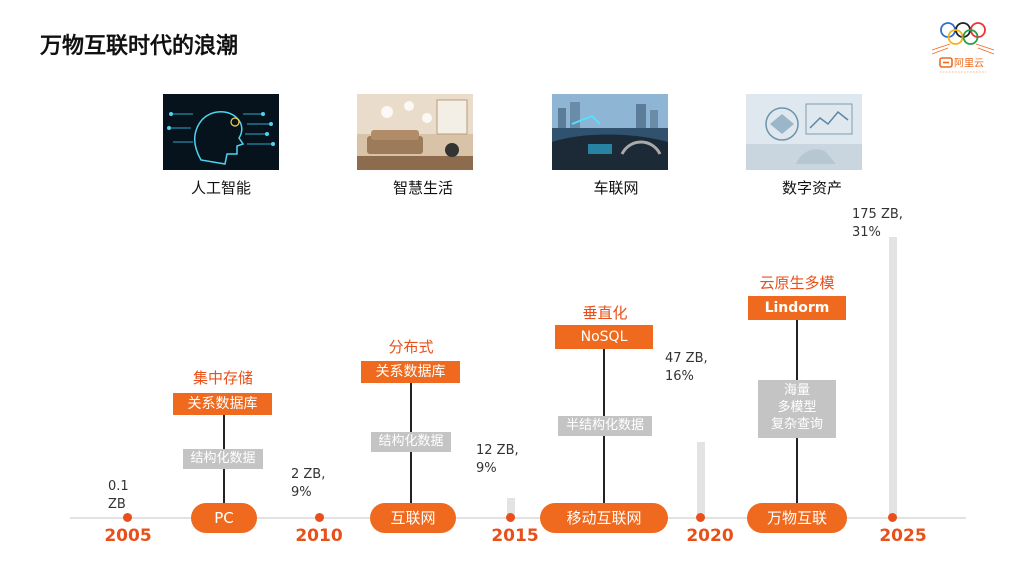  What do you see at coordinates (892, 517) in the screenshot?
I see `year-dot-2025` at bounding box center [892, 517].